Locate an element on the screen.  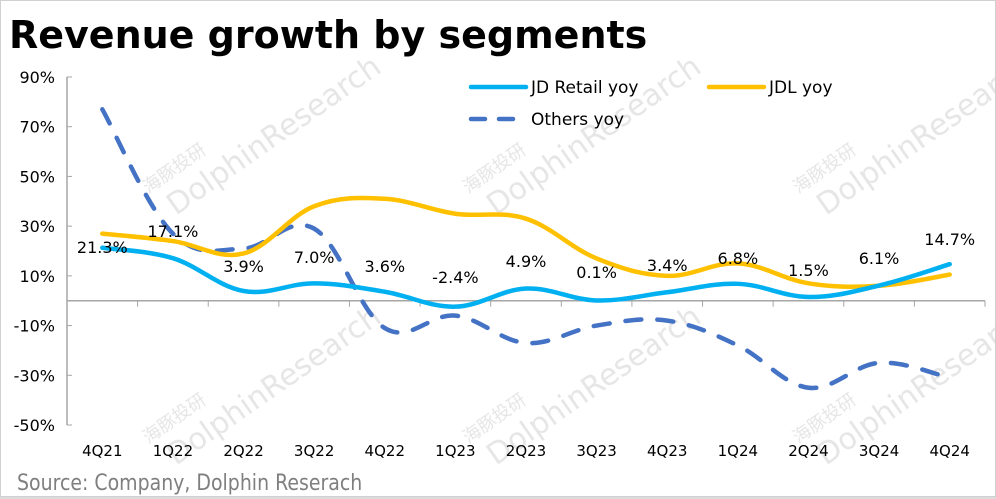
x-tick-label: 1Q23 is located at coordinates (455, 451).